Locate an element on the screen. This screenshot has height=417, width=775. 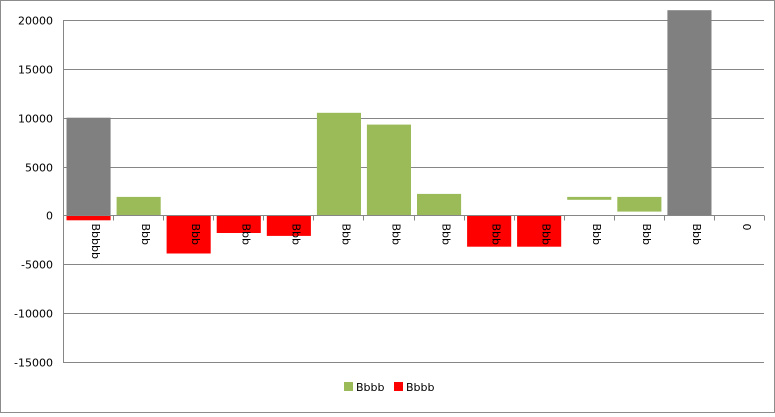
y-tick-labels: 20000 15000 10000 5000 0 -5000 -10000 -15000 is located at coordinates (33, 192).